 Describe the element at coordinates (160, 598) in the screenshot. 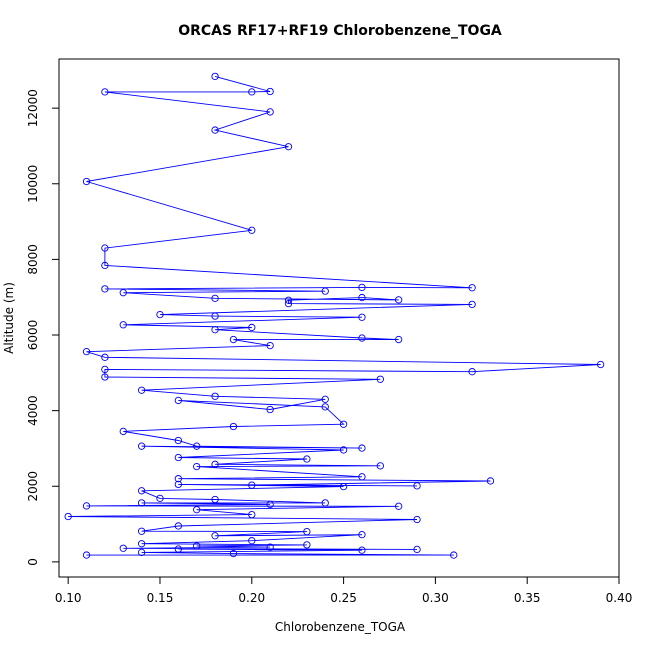

I see `x-tick-label: 0.15` at that location.